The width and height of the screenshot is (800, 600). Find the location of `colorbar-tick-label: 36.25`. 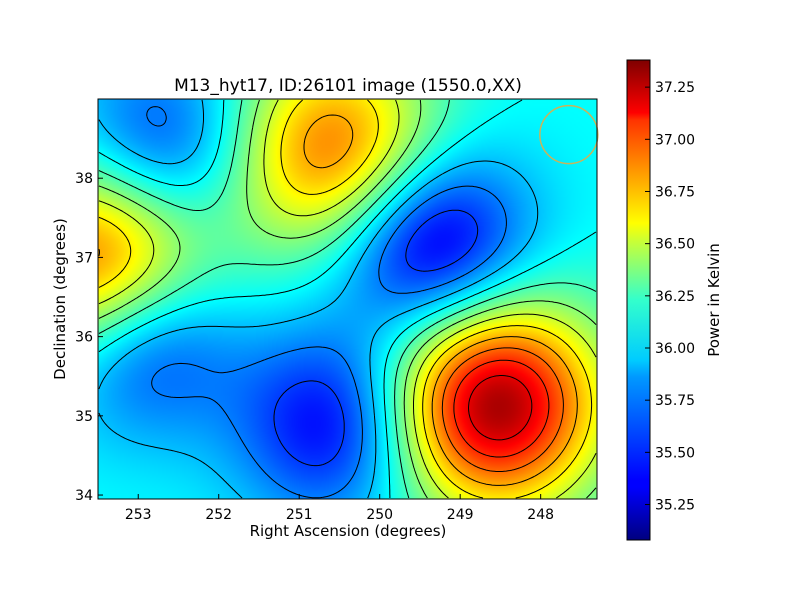

colorbar-tick-label: 36.25 is located at coordinates (675, 297).